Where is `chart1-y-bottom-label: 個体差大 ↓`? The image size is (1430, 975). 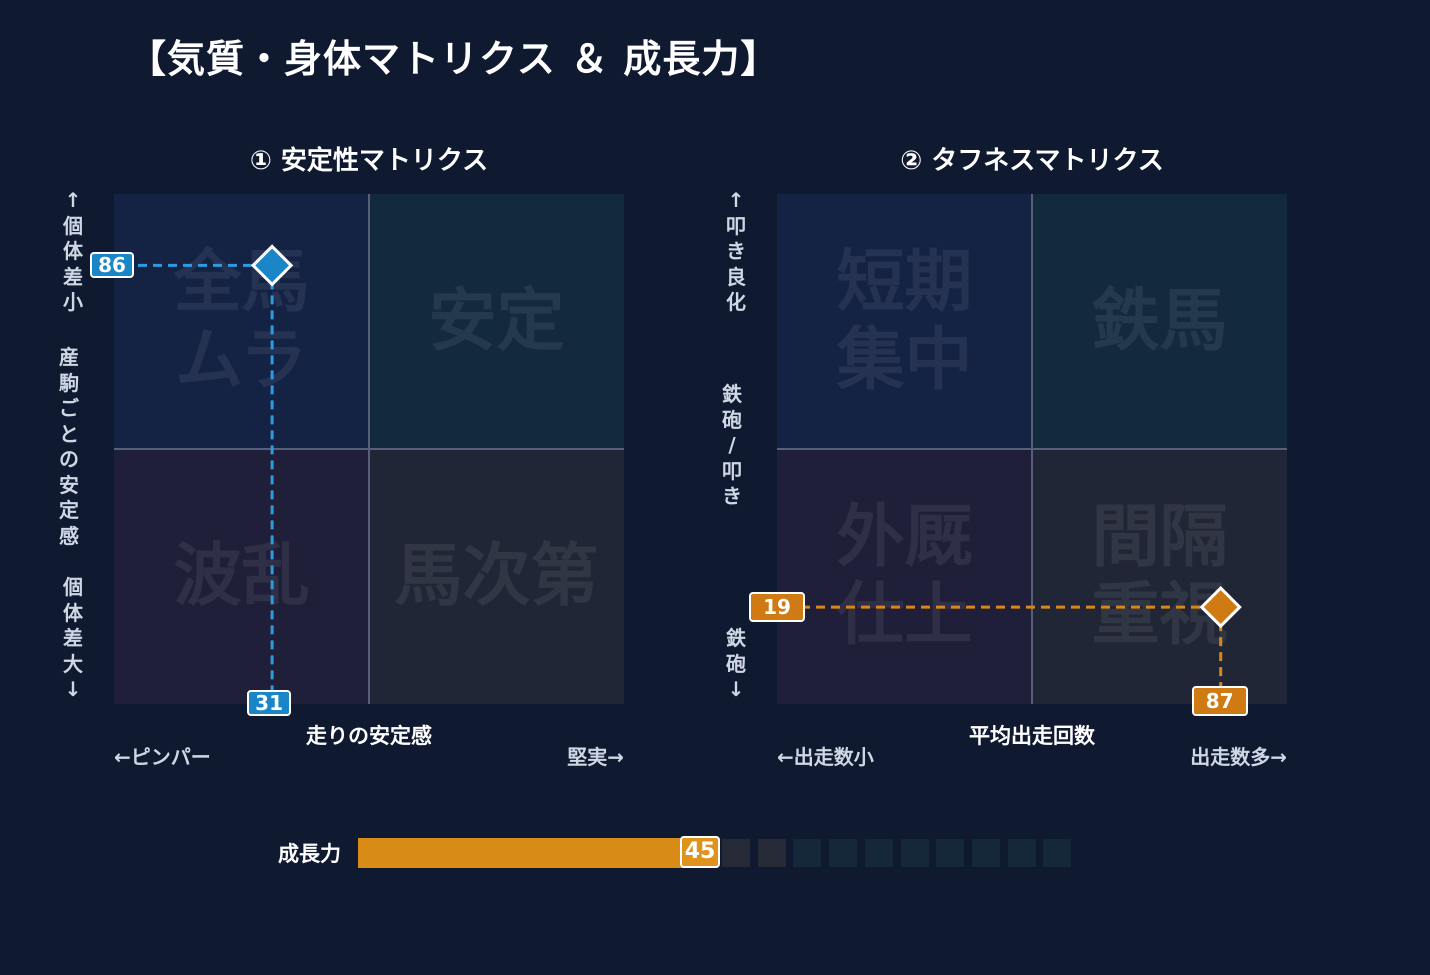
chart1-y-bottom-label: 個体差大 ↓ is located at coordinates (73, 638).